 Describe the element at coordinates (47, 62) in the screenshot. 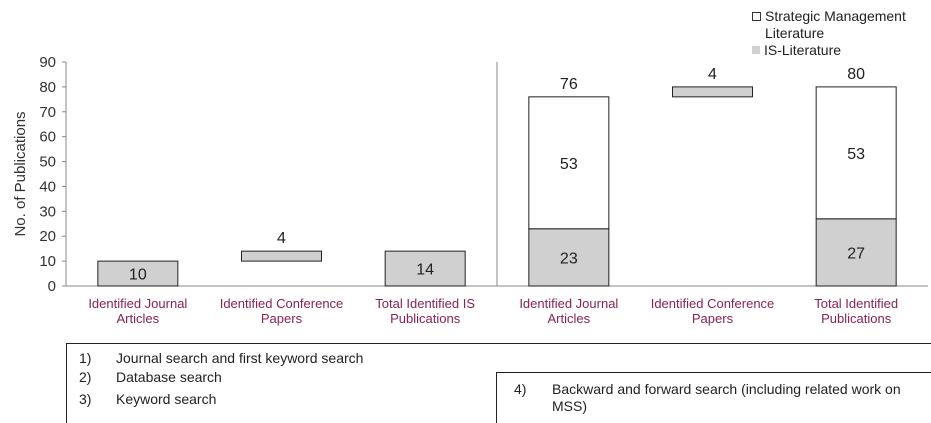

I see `y-tick-label: 90` at that location.